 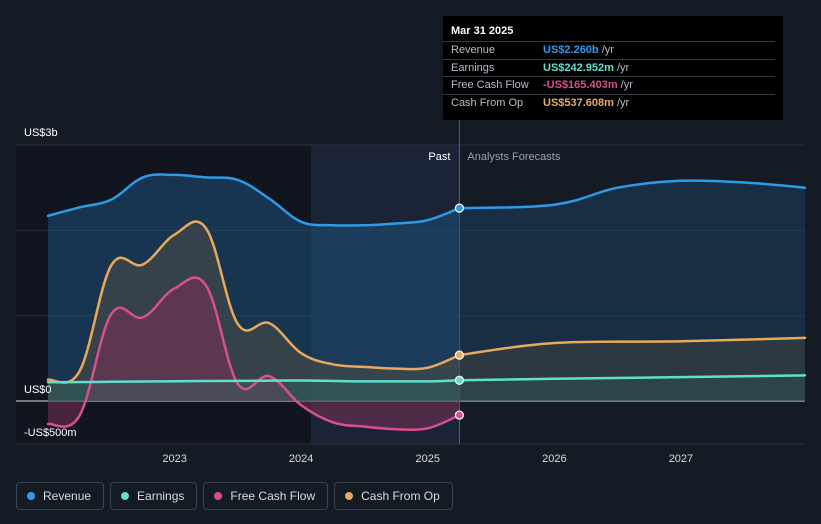 I want to click on legend-item-earnings: Earnings, so click(x=154, y=496).